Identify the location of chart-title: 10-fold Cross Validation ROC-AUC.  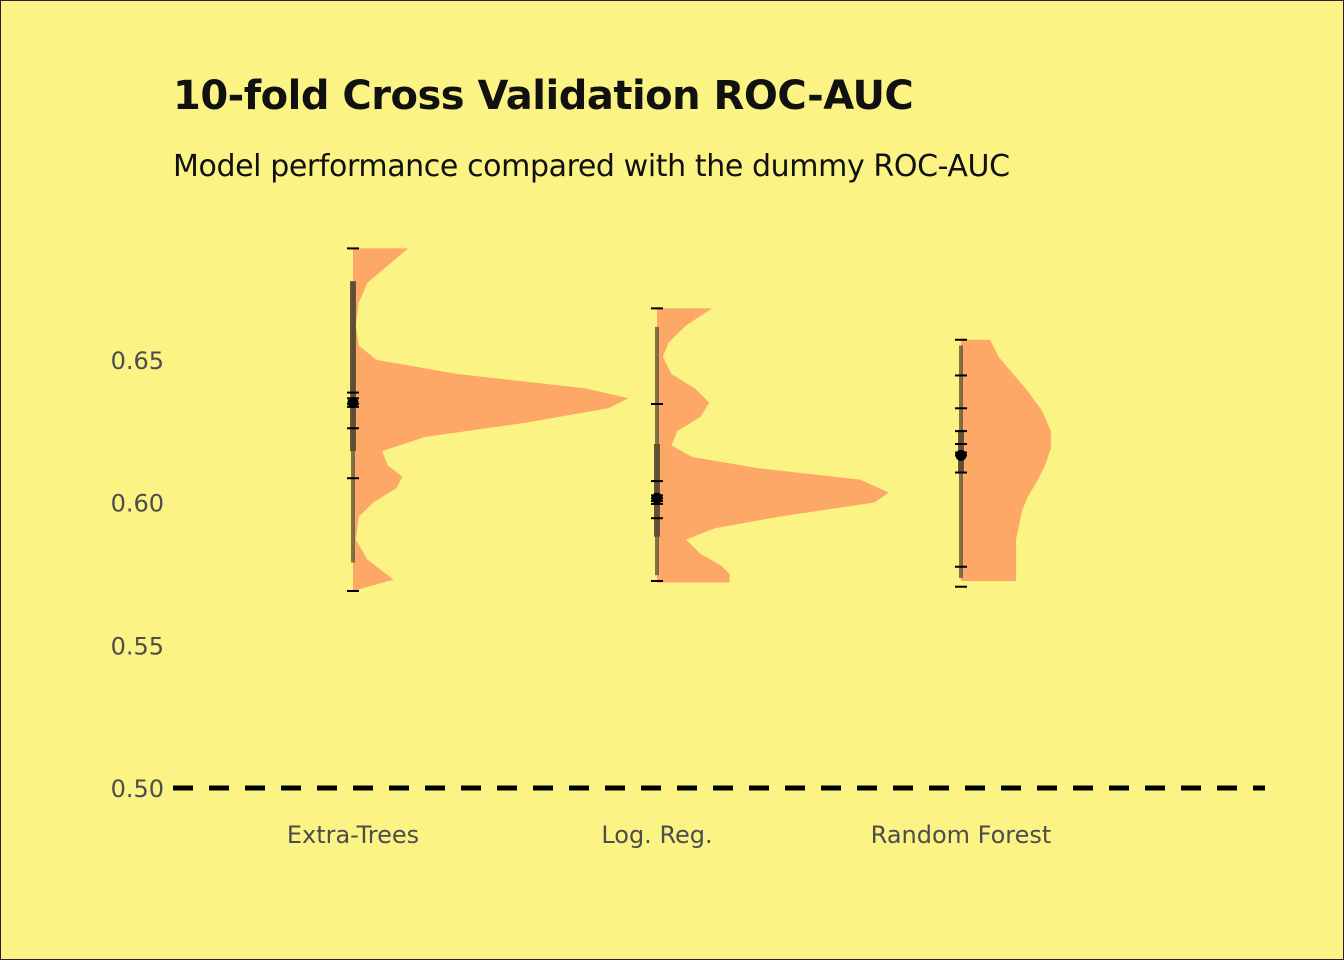
(543, 96).